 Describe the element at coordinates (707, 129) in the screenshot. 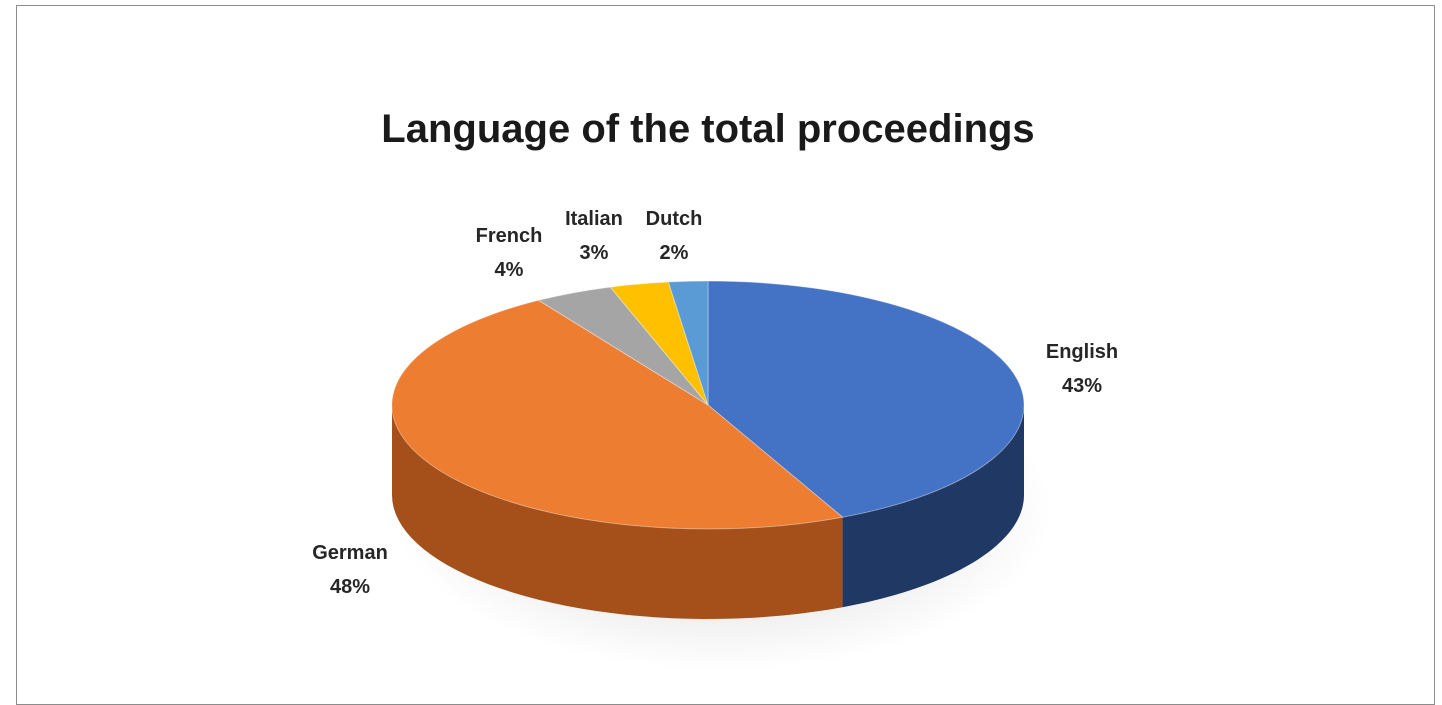

I see `chart-title: Language of the total proceedings` at that location.